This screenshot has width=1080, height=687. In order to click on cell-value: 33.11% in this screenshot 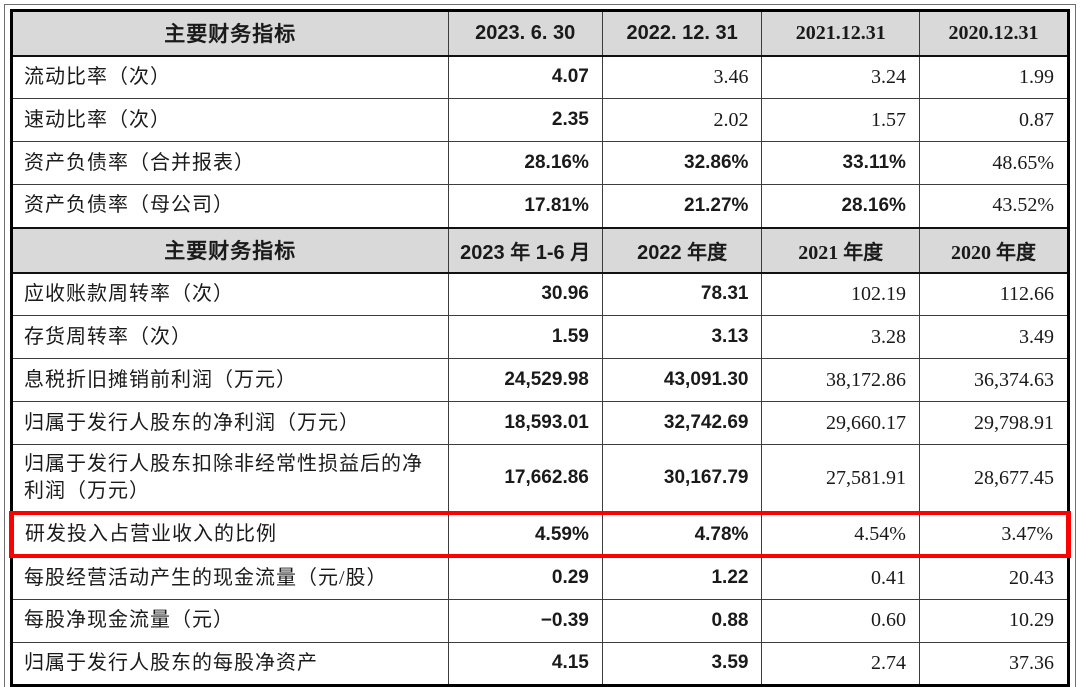, I will do `click(840, 163)`.